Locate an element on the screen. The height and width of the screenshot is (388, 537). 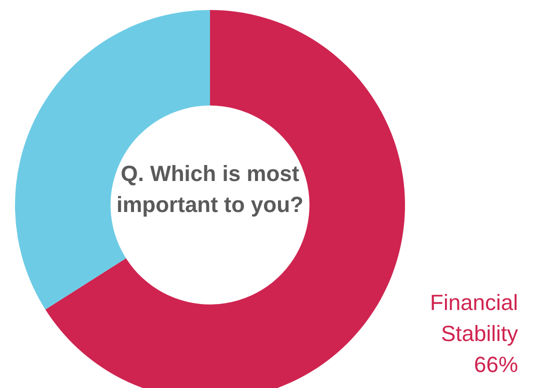
slice-label: Financial Stability is located at coordinates (474, 318).